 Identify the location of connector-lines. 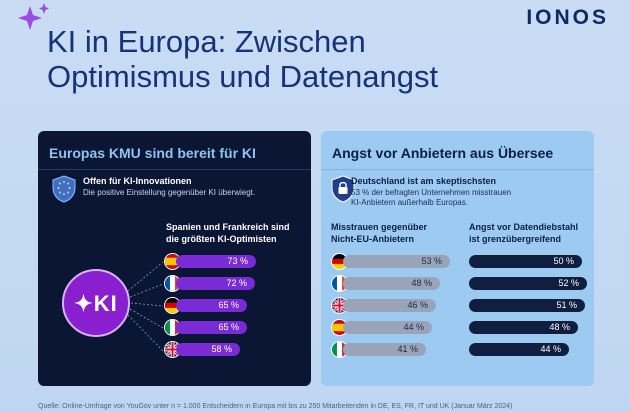
(145, 306).